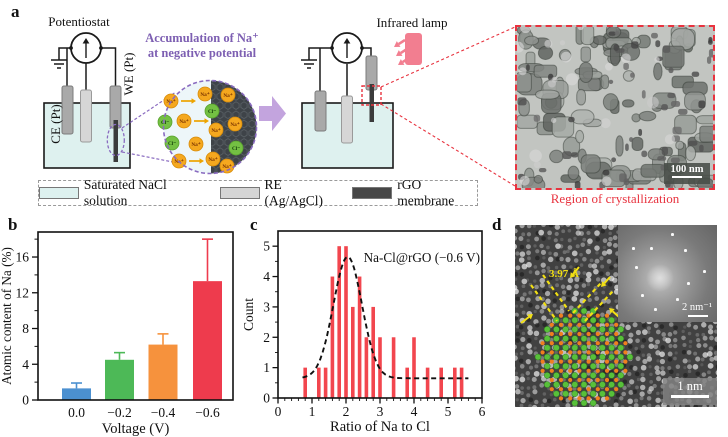 This screenshot has height=437, width=728. Describe the element at coordinates (426, 192) in the screenshot. I see `legend-label: rGO membrane` at that location.